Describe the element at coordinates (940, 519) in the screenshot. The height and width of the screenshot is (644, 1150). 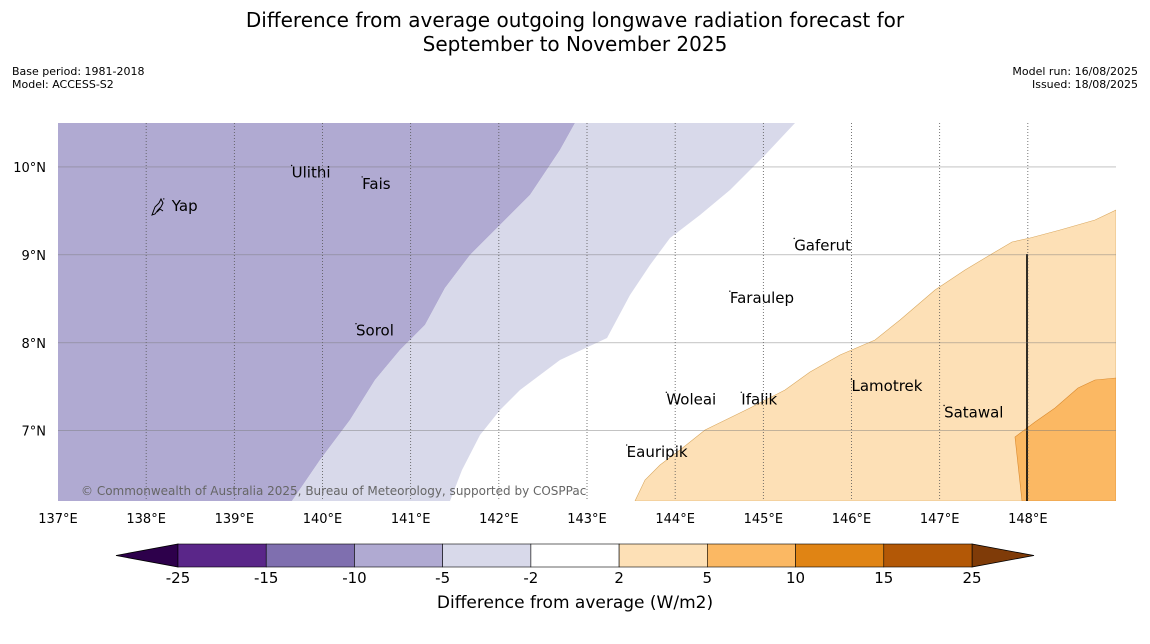
I see `lon-tick-label: 147°E` at that location.